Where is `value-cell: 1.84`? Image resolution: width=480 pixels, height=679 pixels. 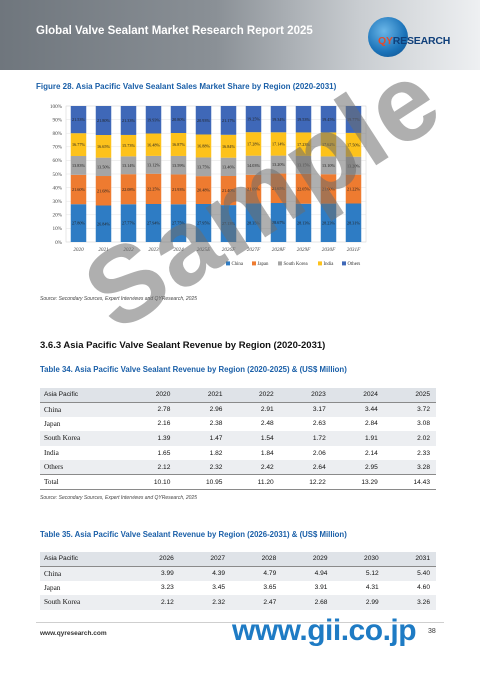
value-cell: 1.84 is located at coordinates (267, 453).